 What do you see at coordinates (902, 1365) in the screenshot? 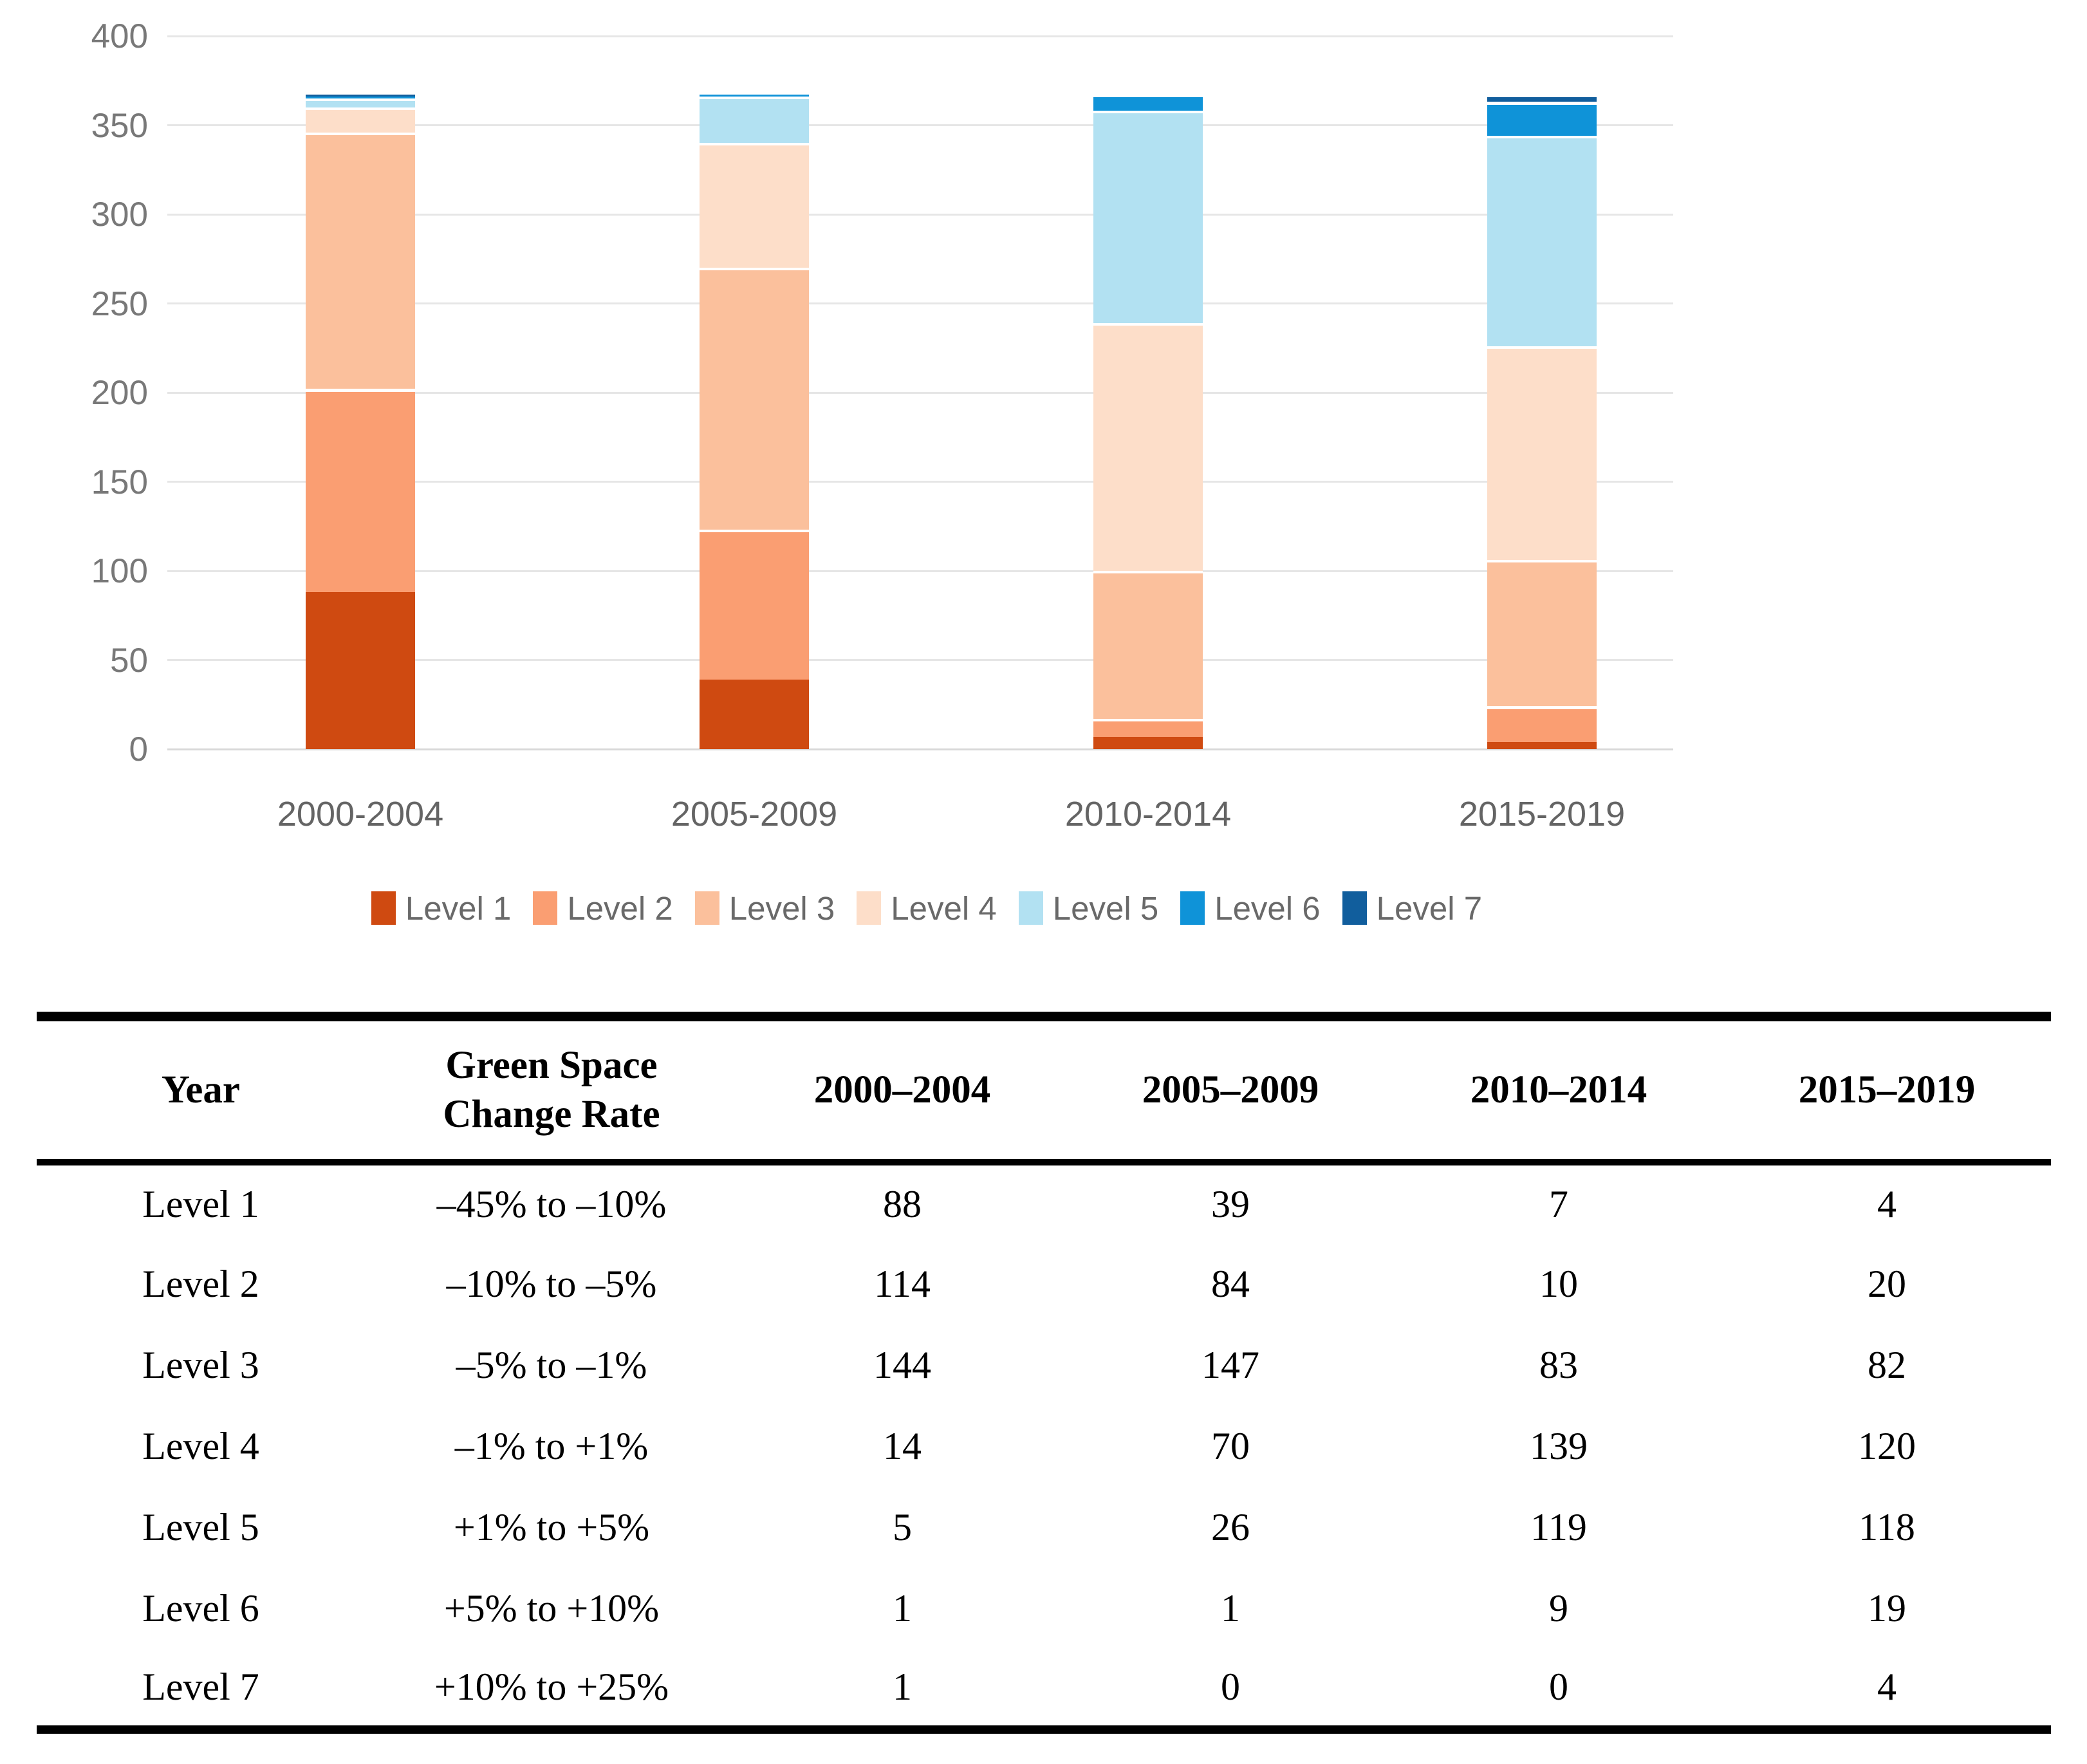
I see `row-value-2000-2004: 144` at bounding box center [902, 1365].